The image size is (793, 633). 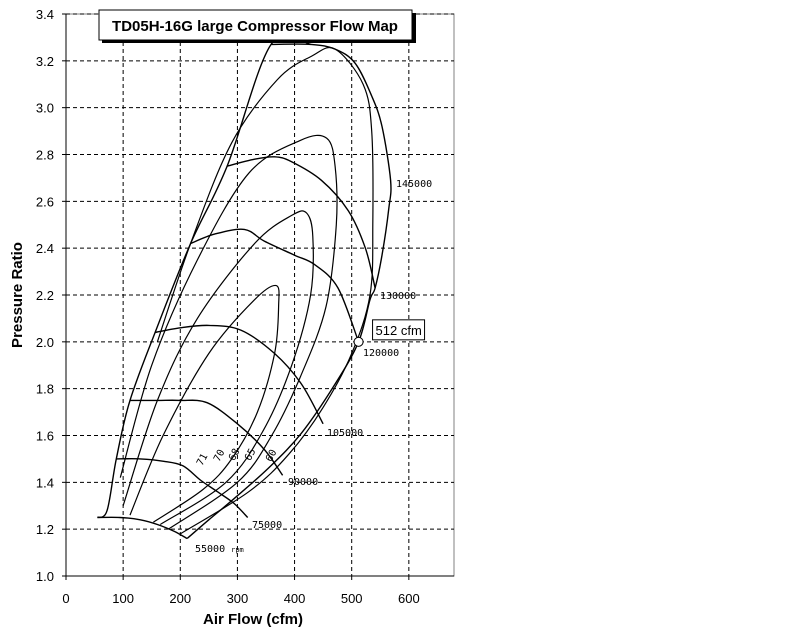 What do you see at coordinates (238, 598) in the screenshot?
I see `x-tick-label: 300` at bounding box center [238, 598].